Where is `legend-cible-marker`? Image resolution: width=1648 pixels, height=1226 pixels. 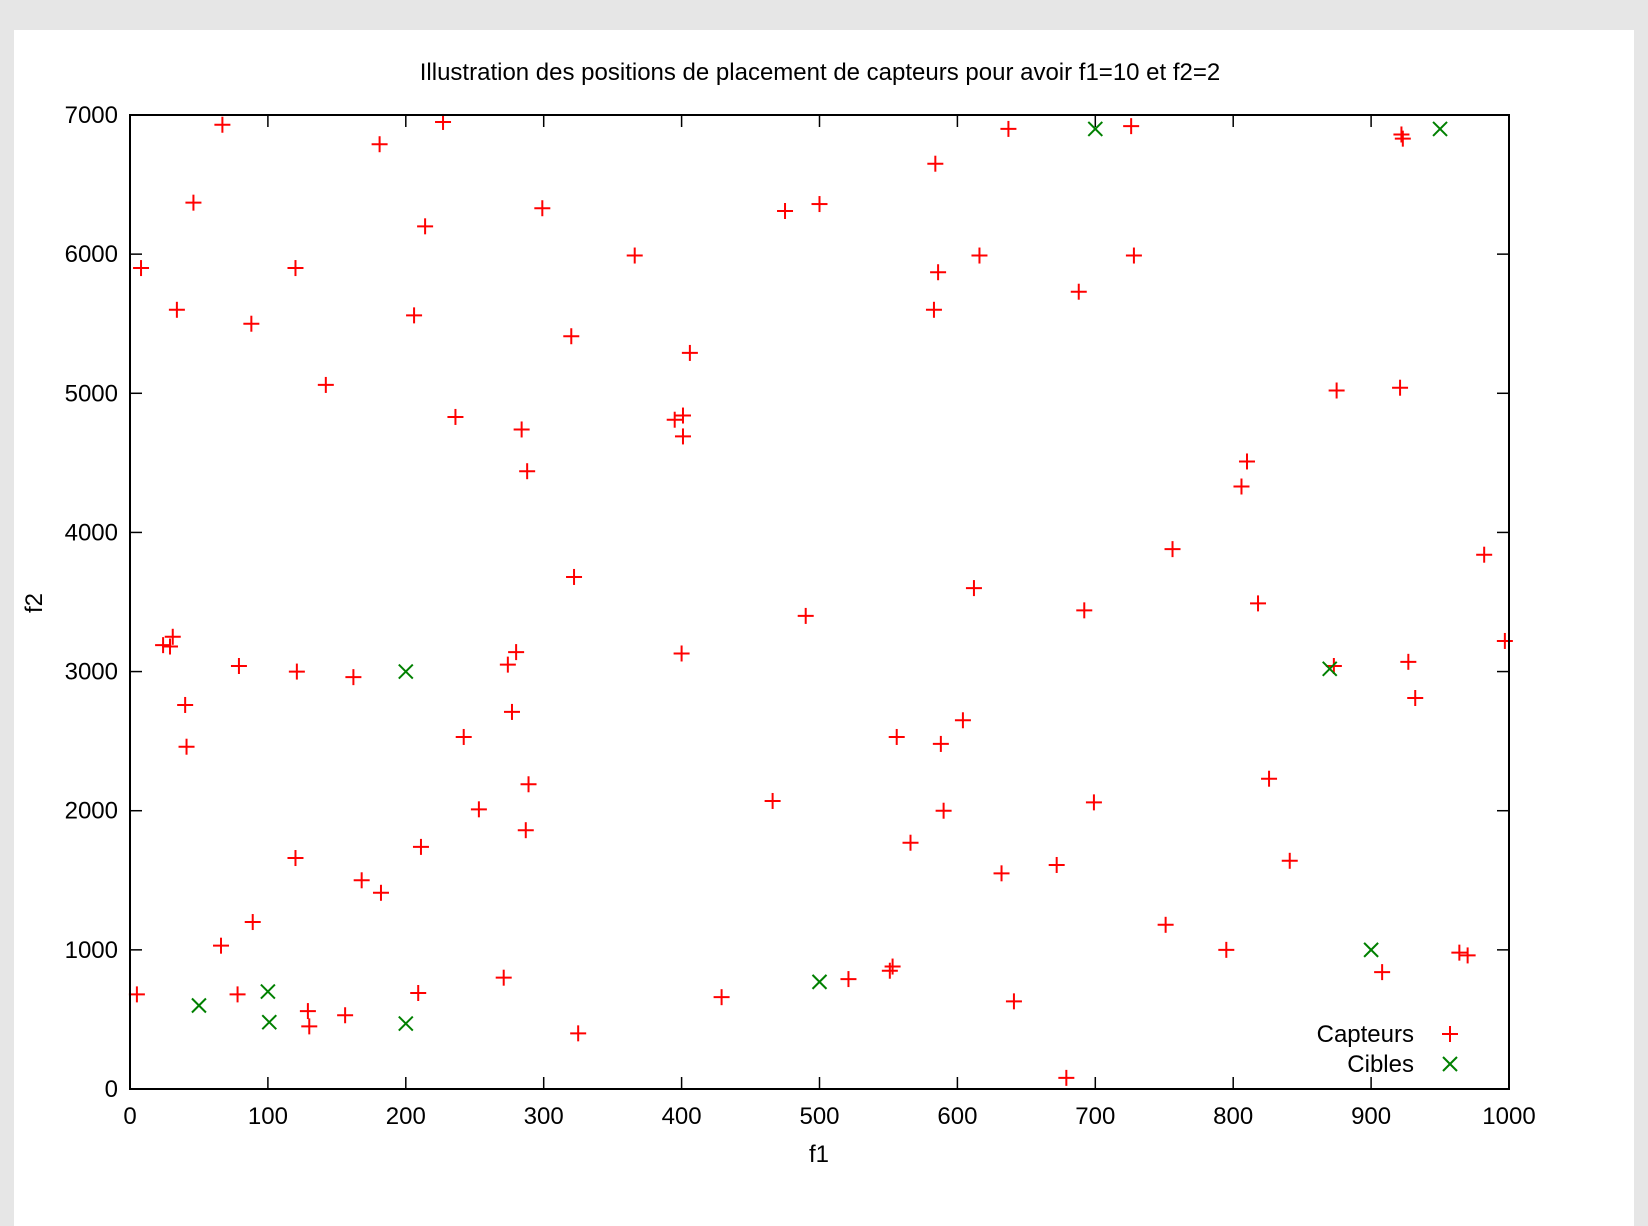 legend-cible-marker is located at coordinates (1450, 1064).